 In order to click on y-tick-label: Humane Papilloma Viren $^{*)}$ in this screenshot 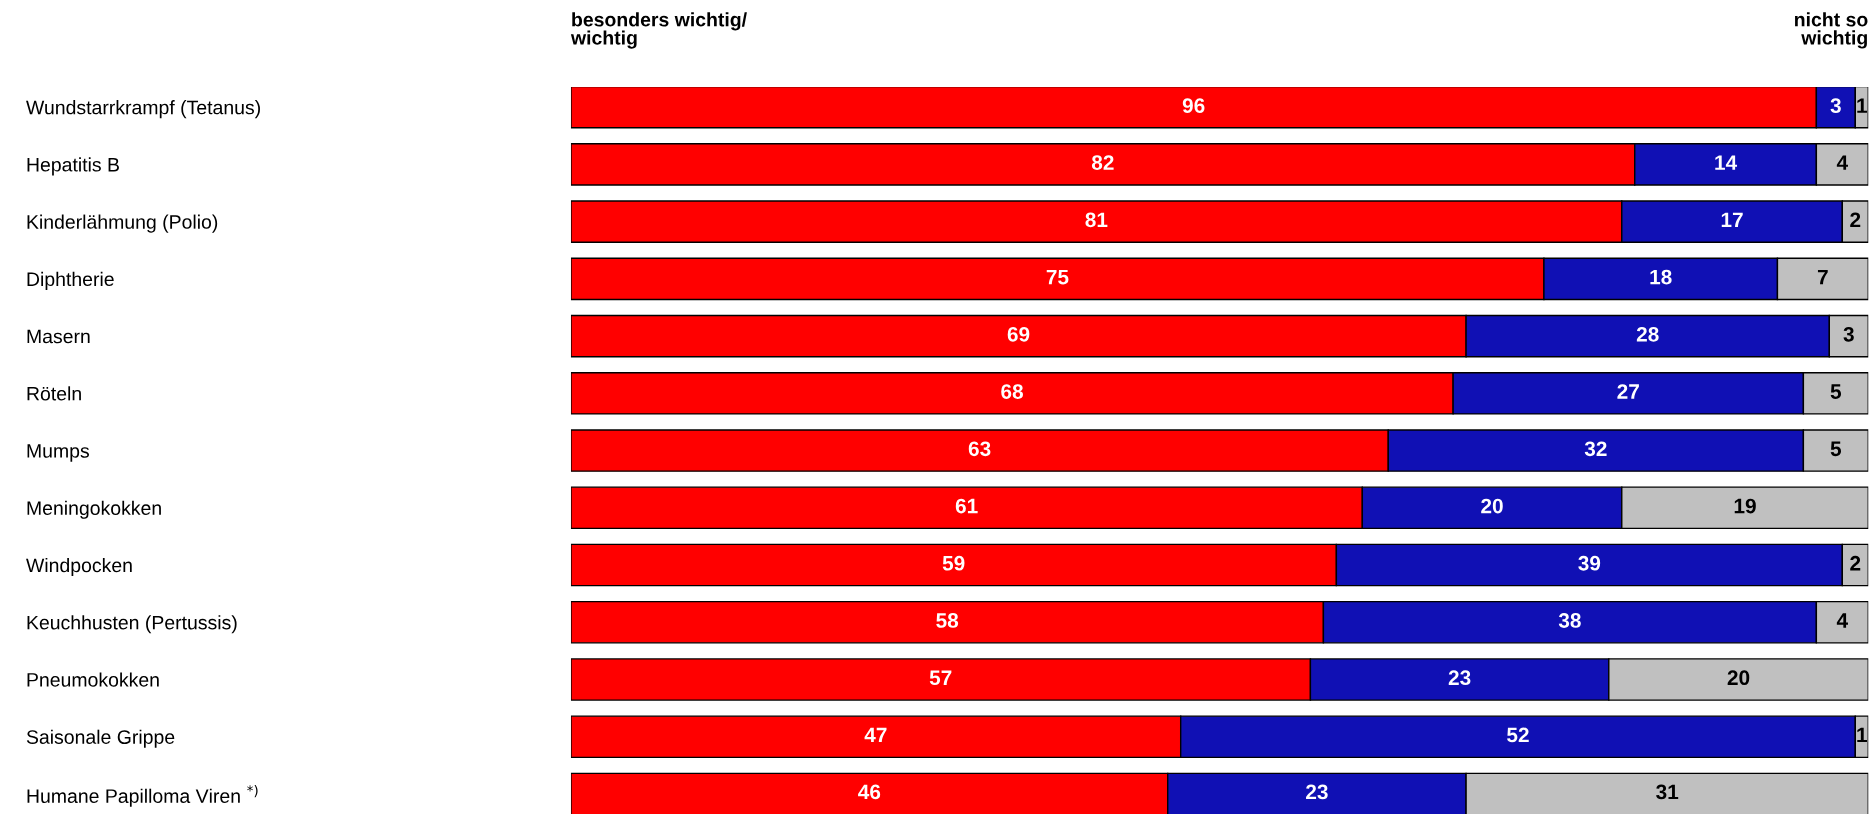, I will do `click(142, 796)`.